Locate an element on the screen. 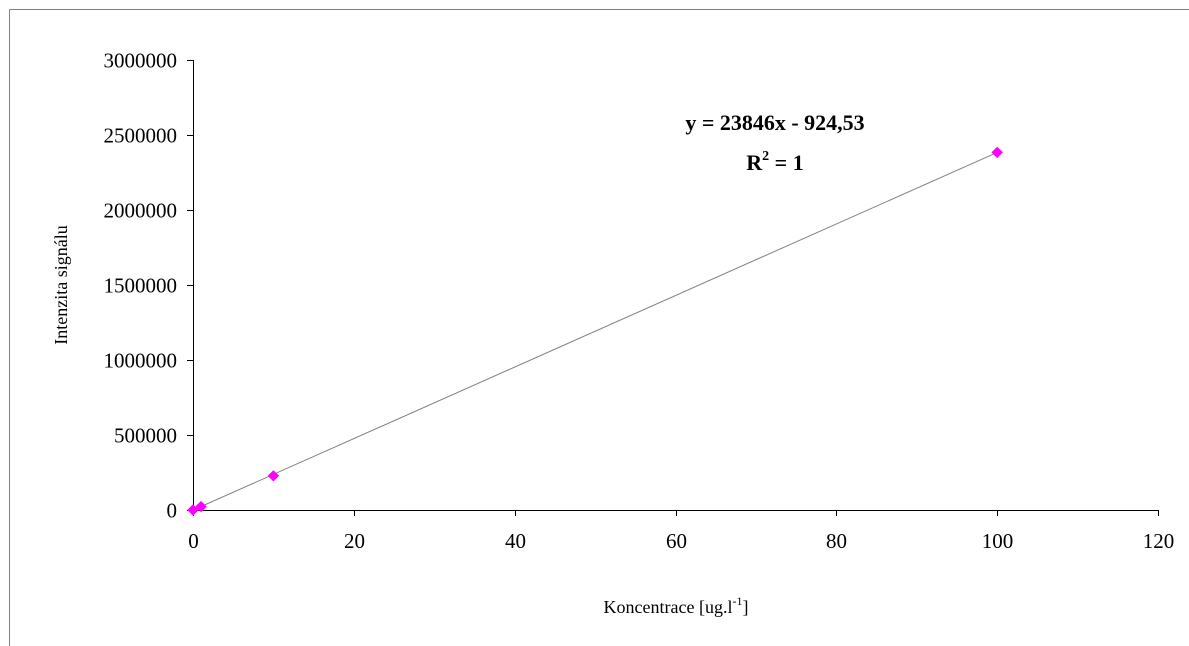 The width and height of the screenshot is (1189, 646). y-axis-title: Intenzita signálu is located at coordinates (61, 284).